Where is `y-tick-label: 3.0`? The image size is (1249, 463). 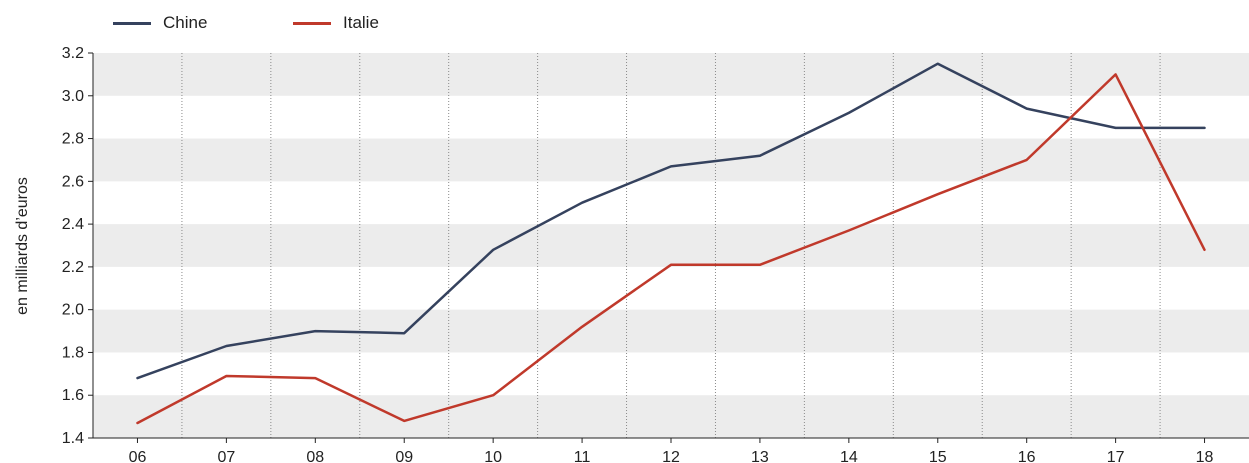 y-tick-label: 3.0 is located at coordinates (73, 96).